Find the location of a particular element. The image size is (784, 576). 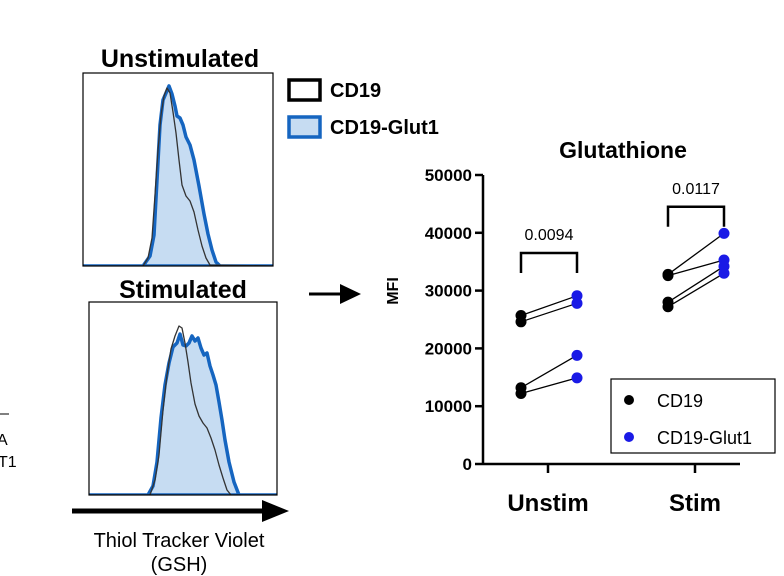

y-tick-label: 0 is located at coordinates (467, 464).